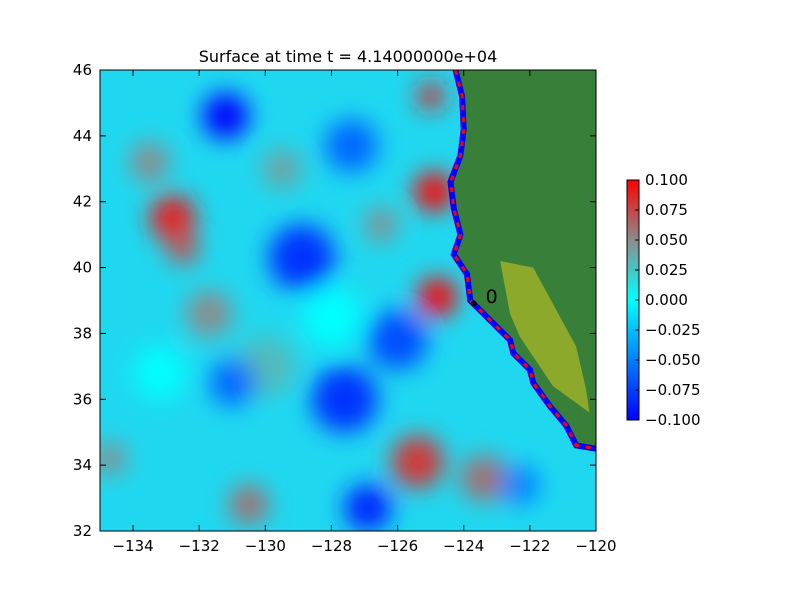  Describe the element at coordinates (397, 546) in the screenshot. I see `x-tick-label: −126` at that location.